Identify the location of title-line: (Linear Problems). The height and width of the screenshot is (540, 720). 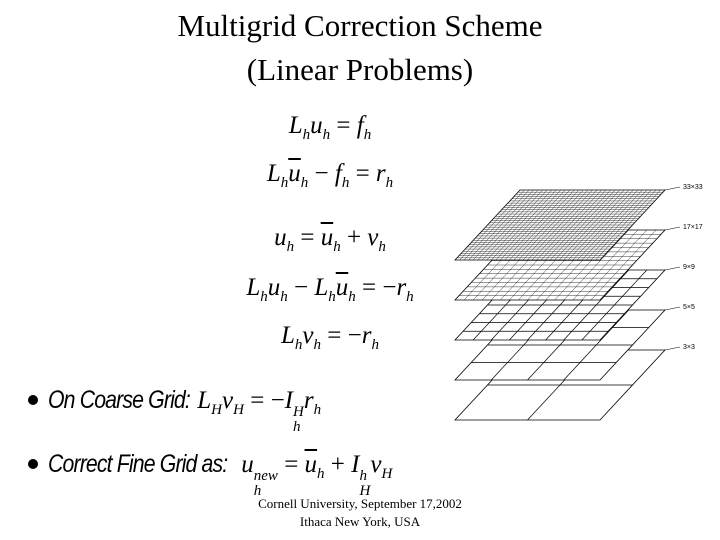
(360, 69).